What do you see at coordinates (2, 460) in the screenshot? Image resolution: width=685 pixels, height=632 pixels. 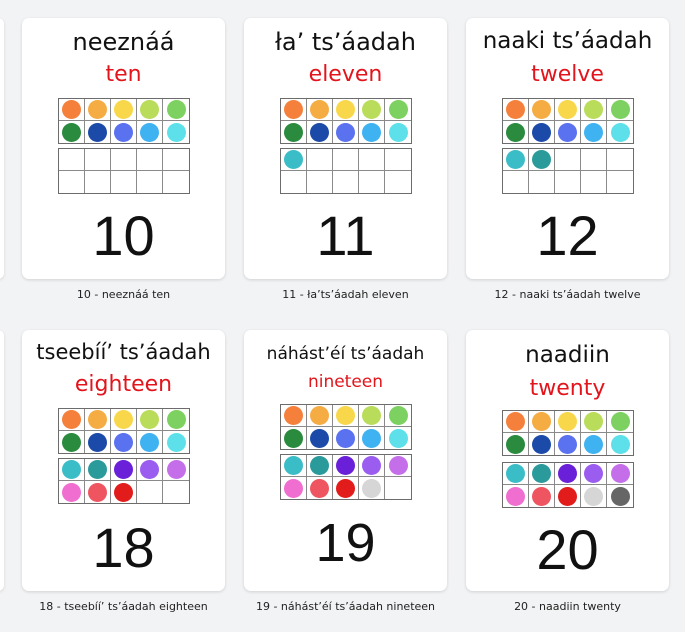 I see `partial-card-row2` at bounding box center [2, 460].